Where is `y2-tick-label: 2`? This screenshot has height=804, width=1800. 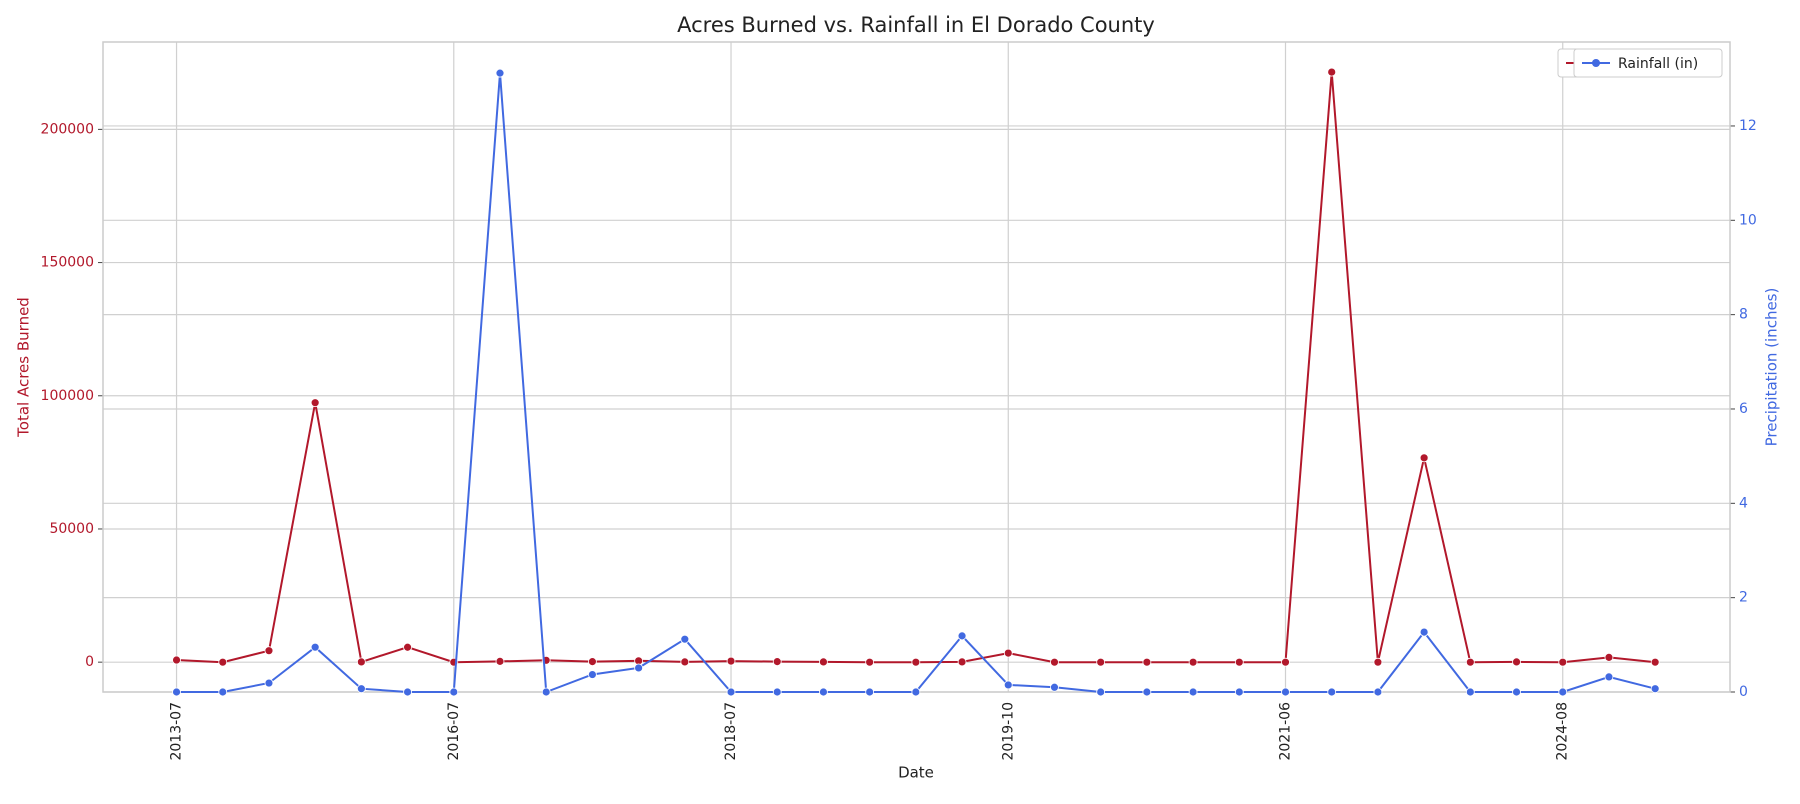 y2-tick-label: 2 is located at coordinates (1743, 598).